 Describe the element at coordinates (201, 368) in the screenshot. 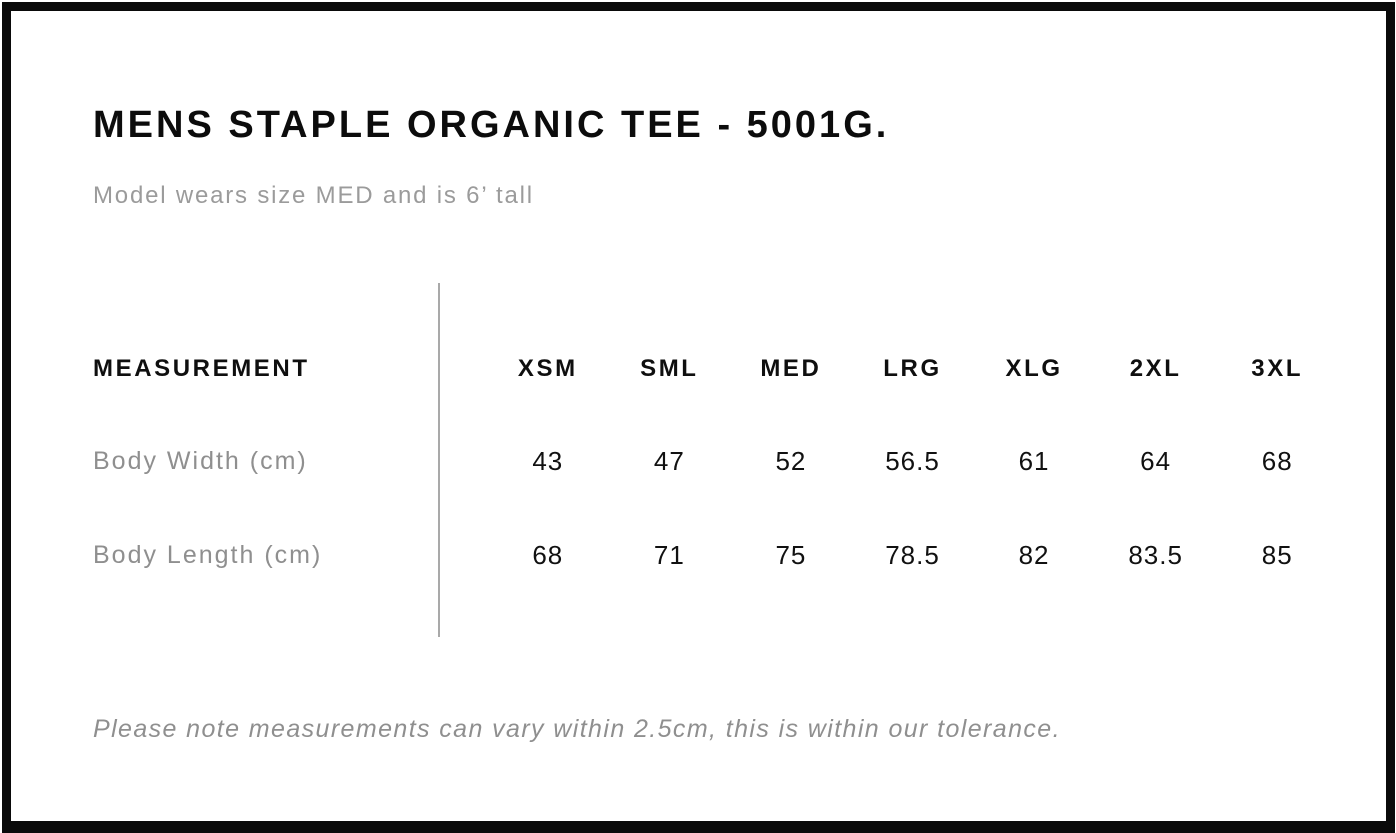

I see `column-header-measurement: MEASUREMENT` at that location.